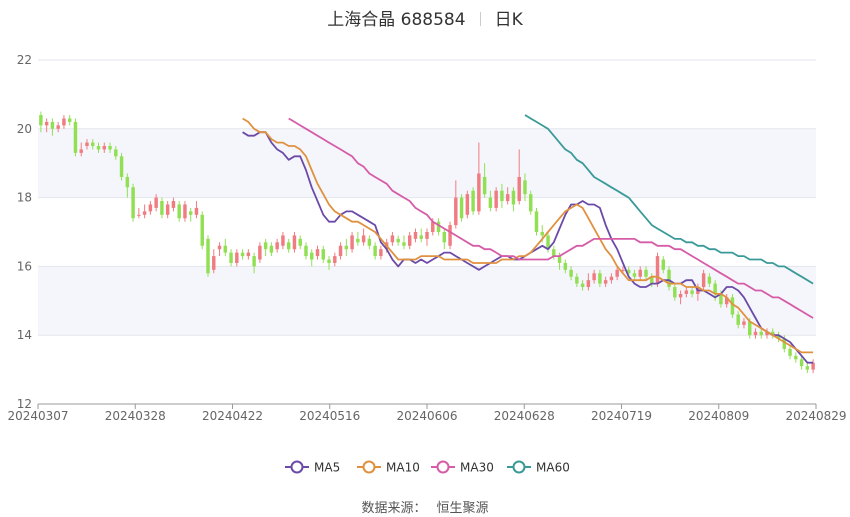 The height and width of the screenshot is (517, 850). Describe the element at coordinates (669, 199) in the screenshot. I see `ma60-line` at that location.